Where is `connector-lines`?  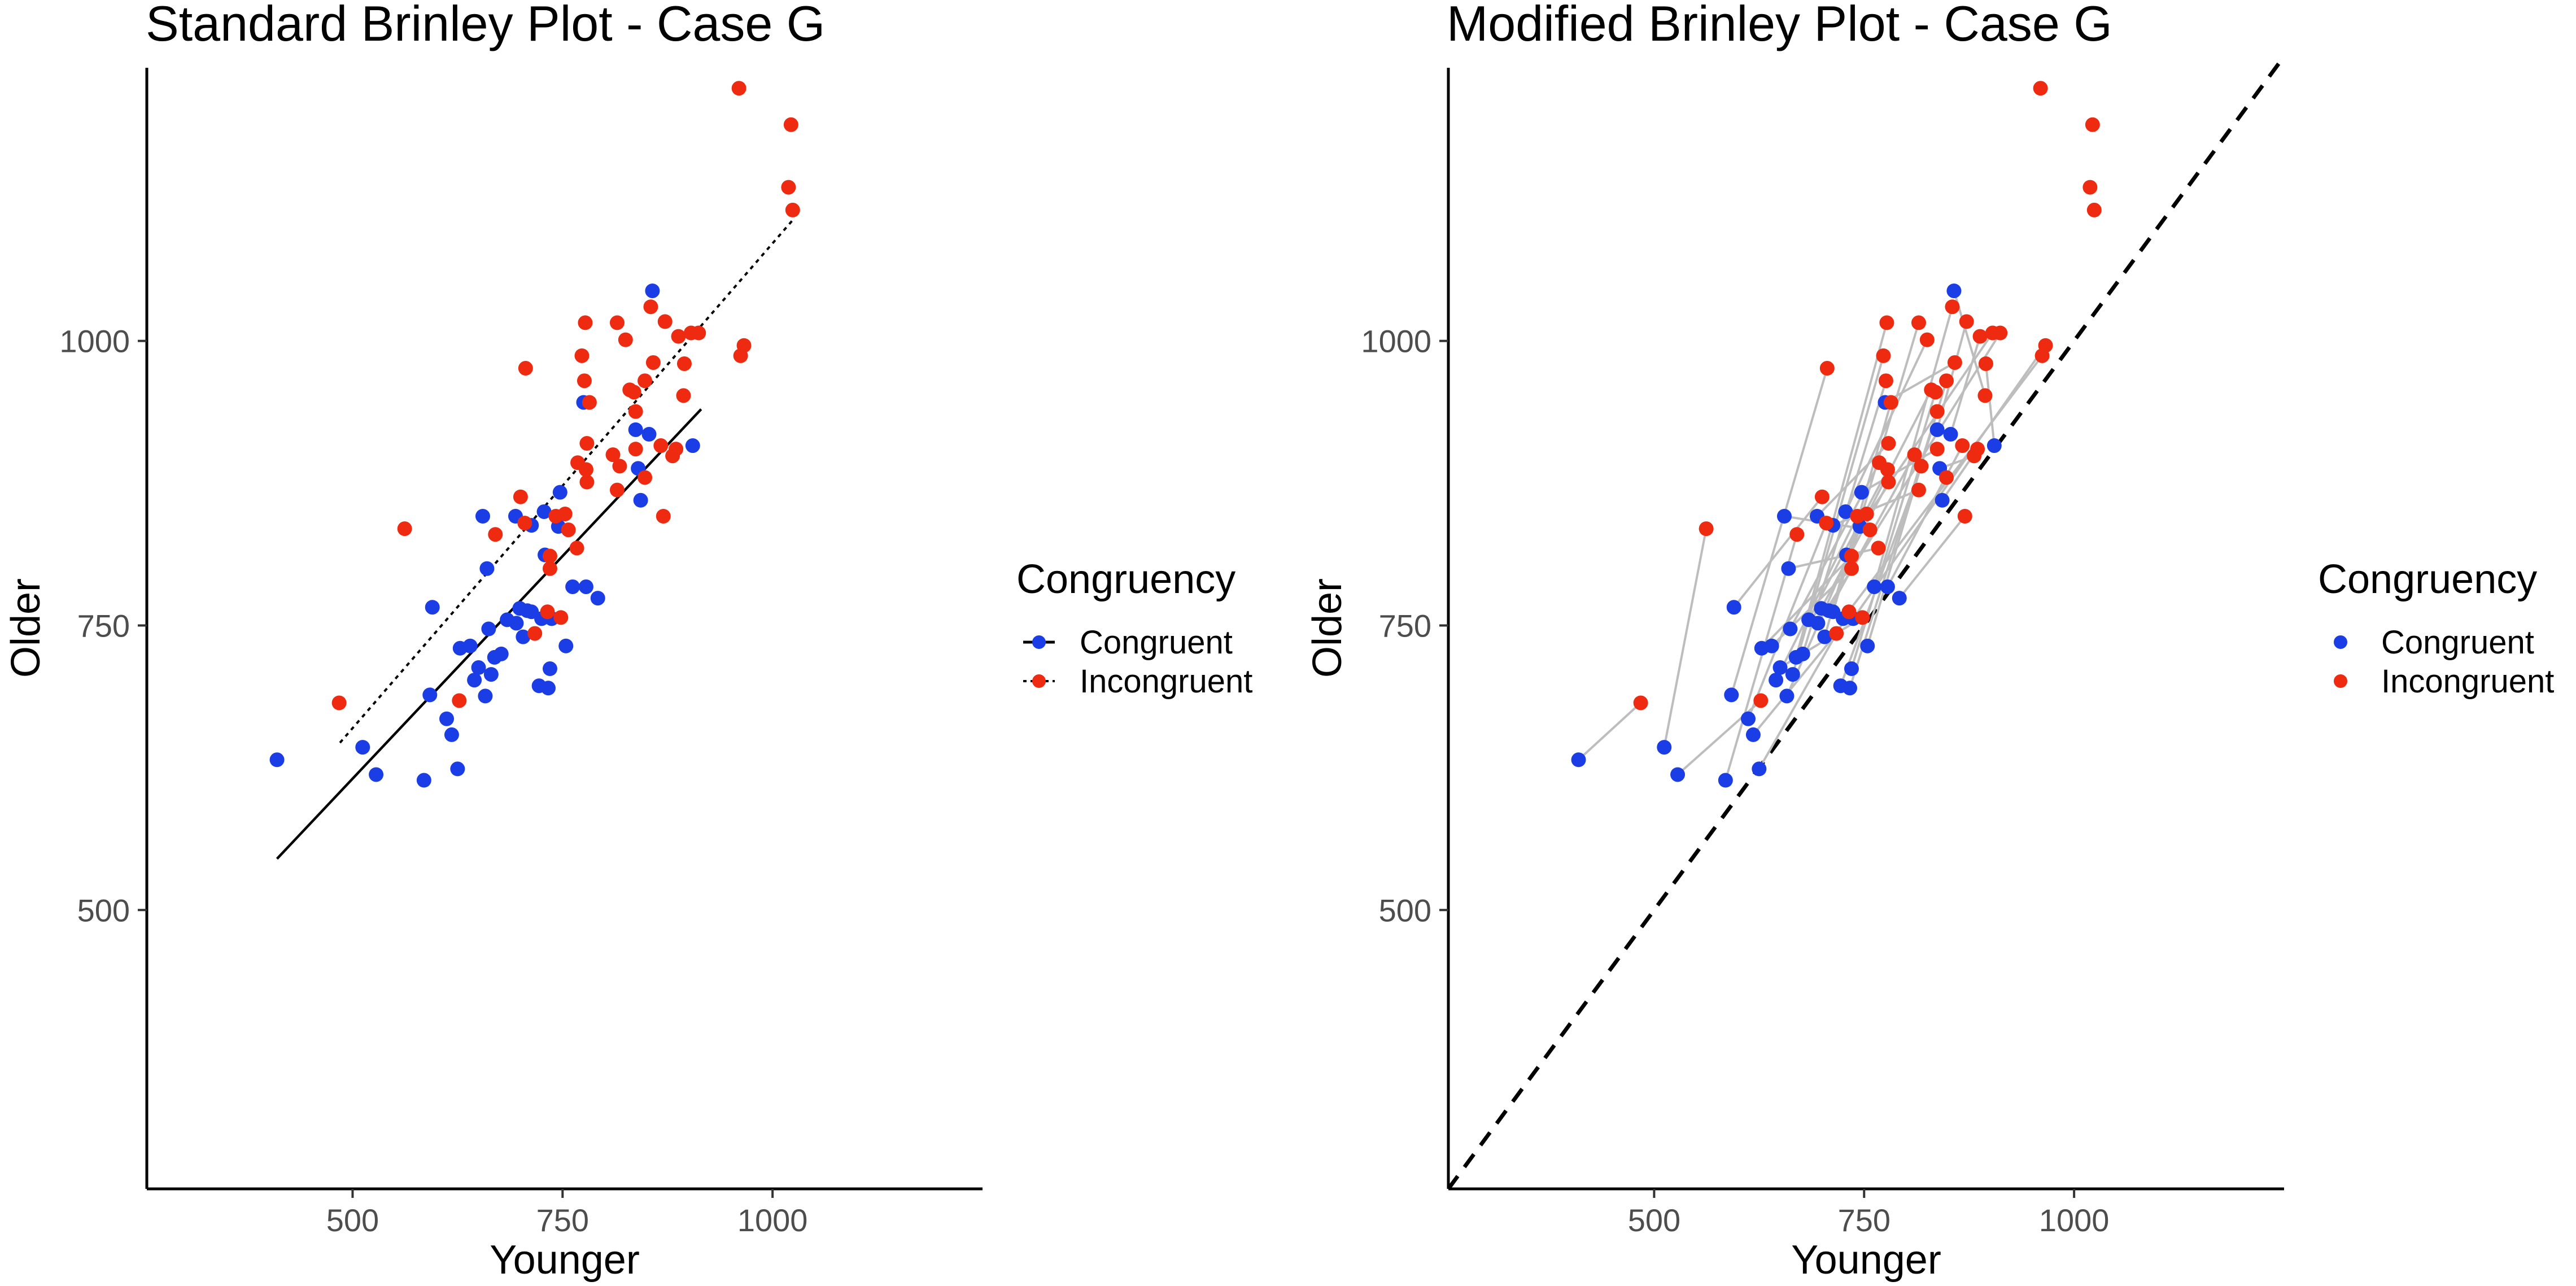 connector-lines is located at coordinates (1813, 535).